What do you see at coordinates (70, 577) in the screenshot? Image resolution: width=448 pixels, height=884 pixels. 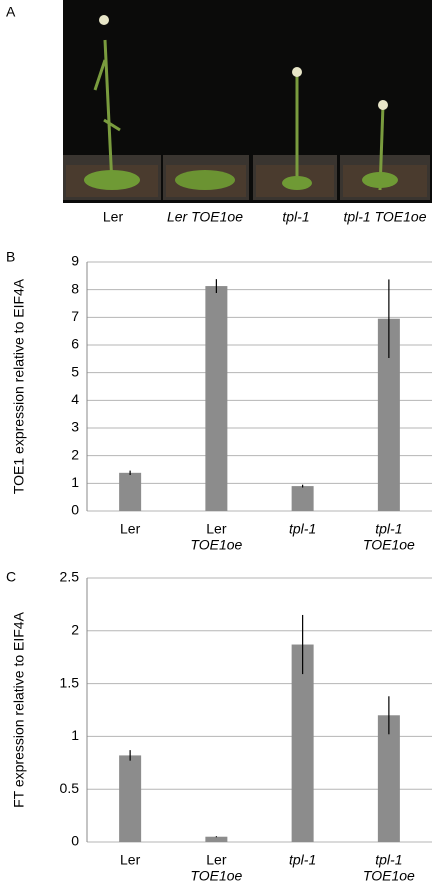 I see `y-tick-label: 2.5` at bounding box center [70, 577].